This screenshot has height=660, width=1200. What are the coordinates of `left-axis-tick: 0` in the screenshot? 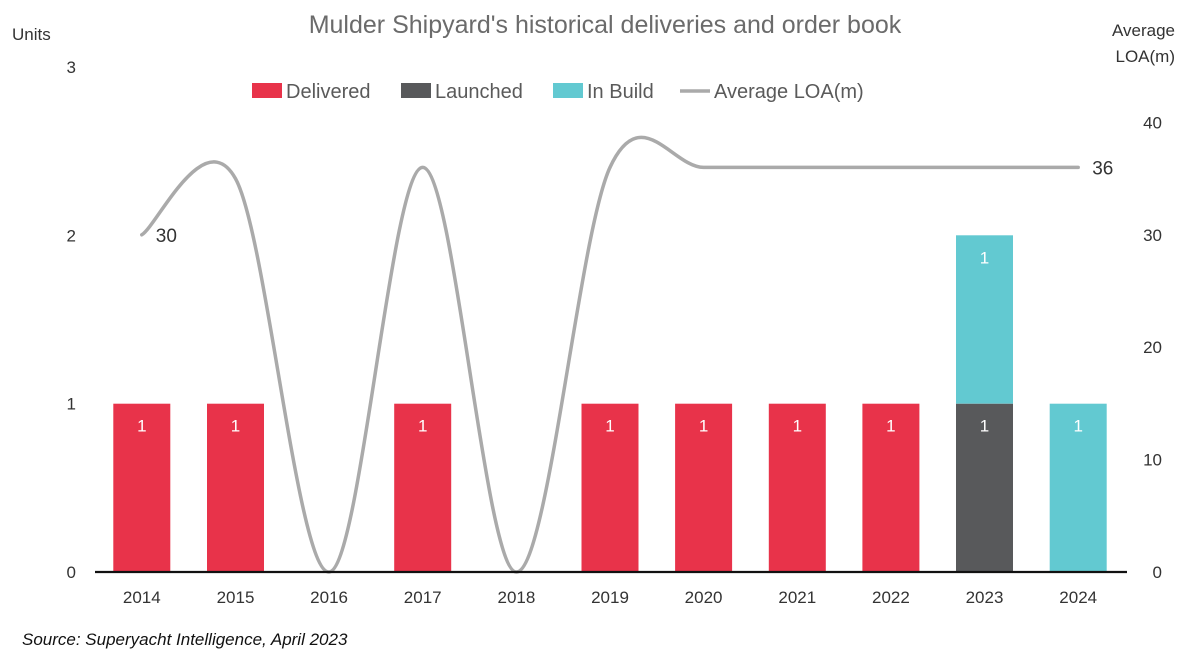 It's located at (71, 572).